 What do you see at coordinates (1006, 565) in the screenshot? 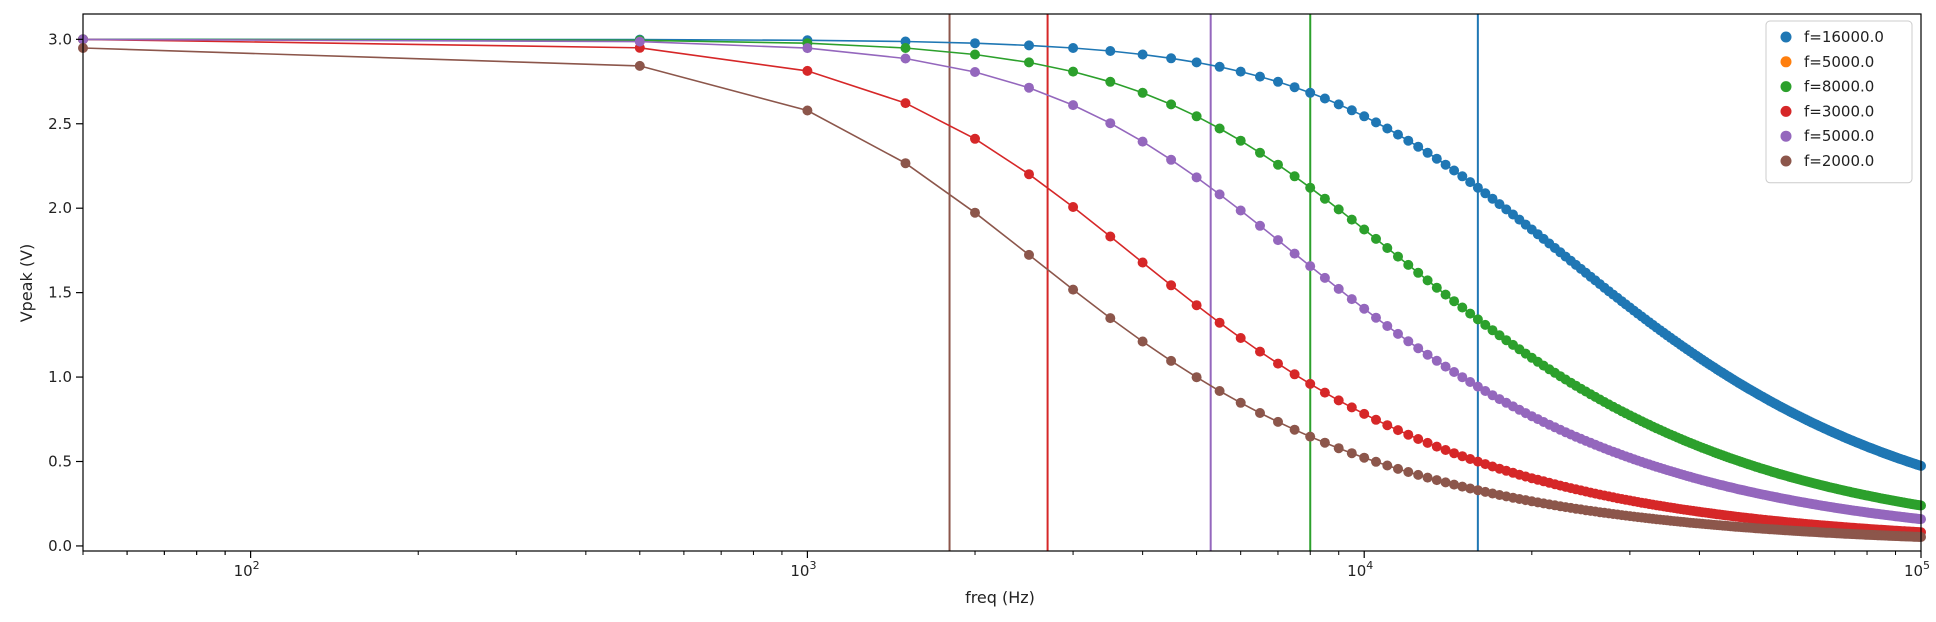
I see `x-axis: 10² 10³ 10⁴ 10⁵` at bounding box center [1006, 565].